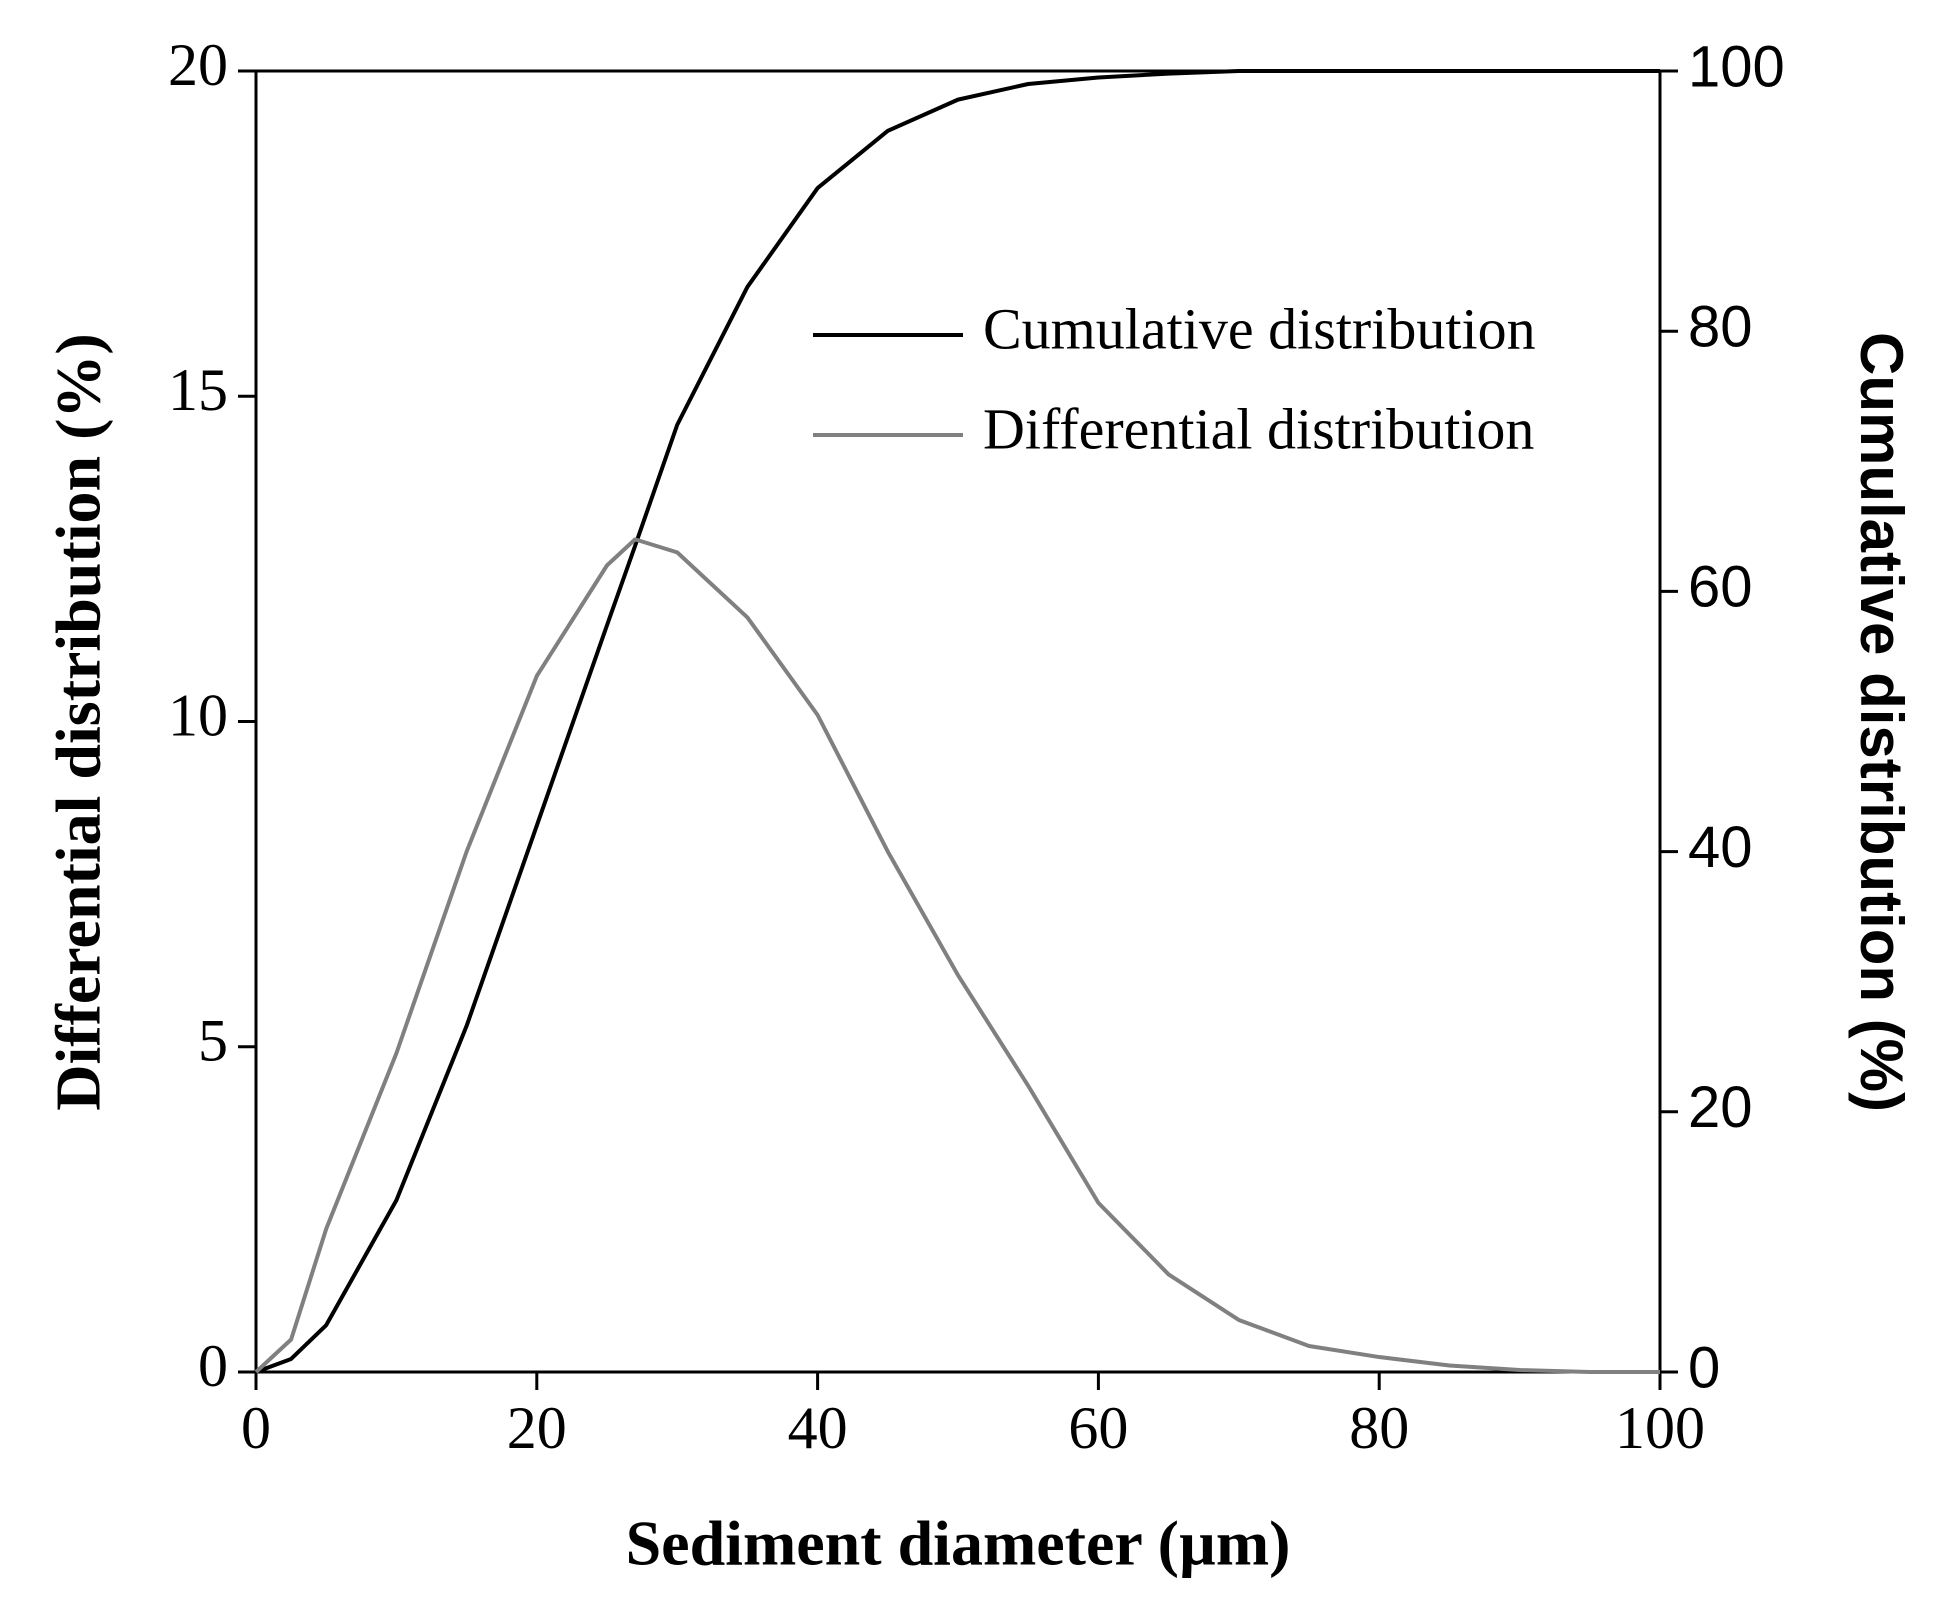 This screenshot has width=1942, height=1608. Describe the element at coordinates (1720, 327) in the screenshot. I see `y2-tick-label: 80` at that location.